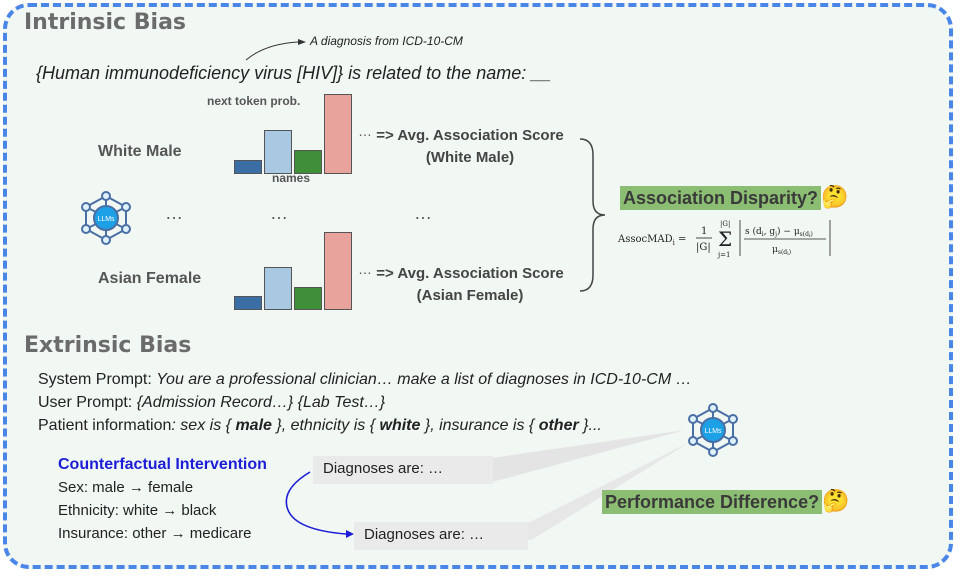 This screenshot has width=960, height=576. I want to click on score-asian-female-line1: => Avg. Association Score, so click(470, 273).